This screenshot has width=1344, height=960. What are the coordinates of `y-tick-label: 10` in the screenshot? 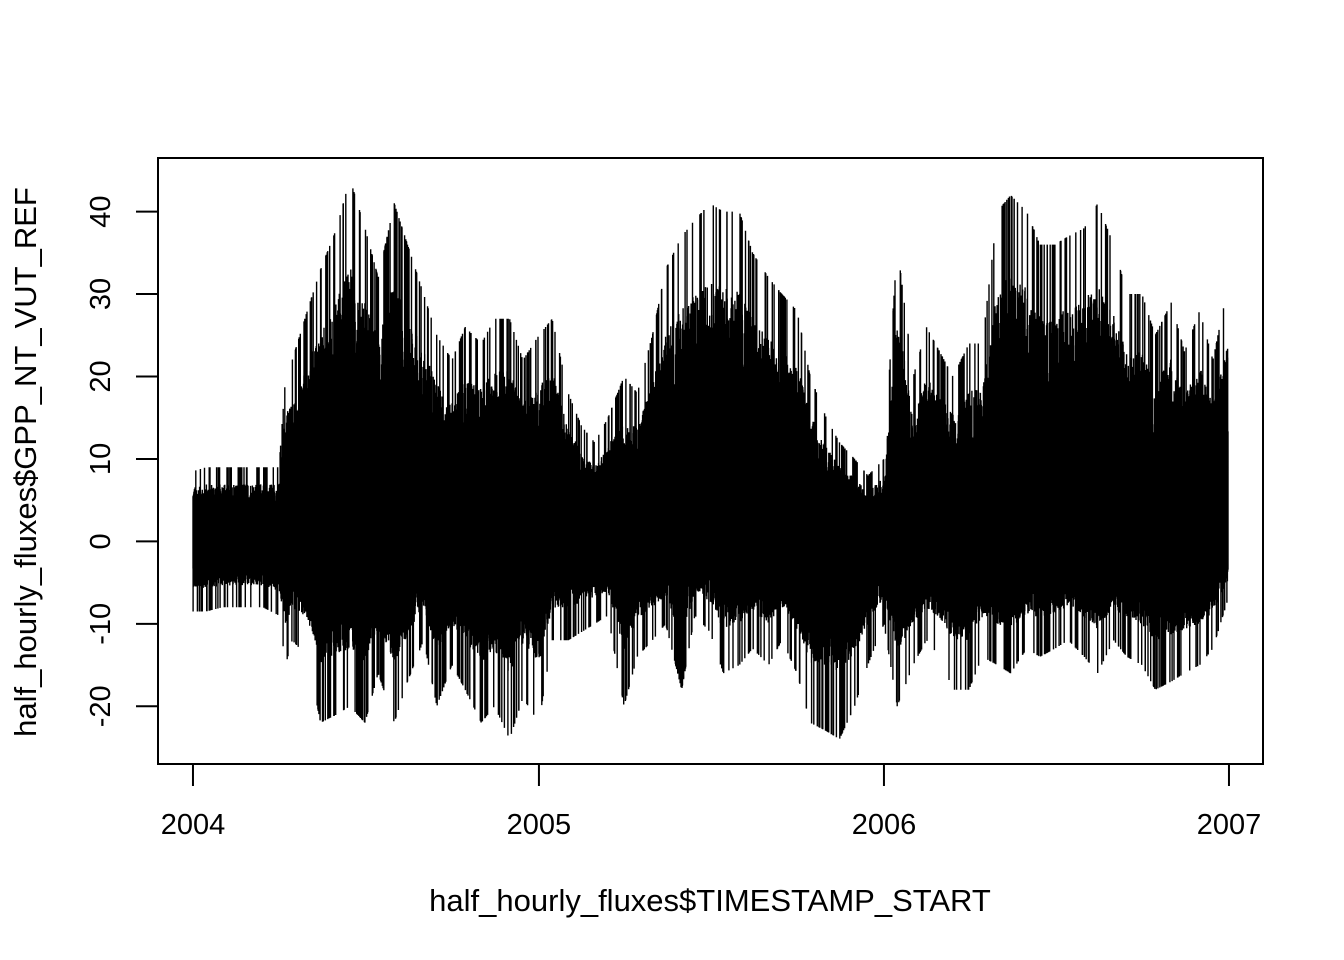 It's located at (101, 459).